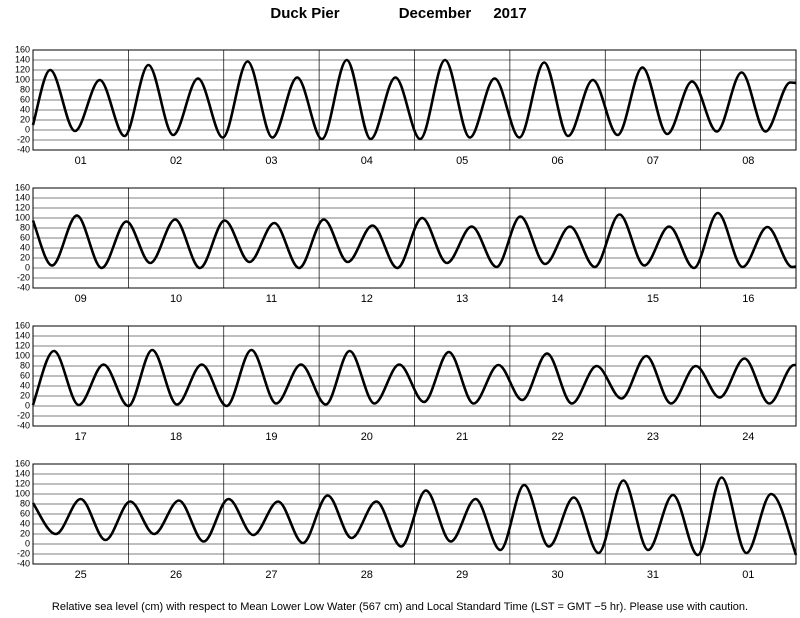 The height and width of the screenshot is (618, 800). Describe the element at coordinates (271, 299) in the screenshot. I see `day-label: 11` at that location.